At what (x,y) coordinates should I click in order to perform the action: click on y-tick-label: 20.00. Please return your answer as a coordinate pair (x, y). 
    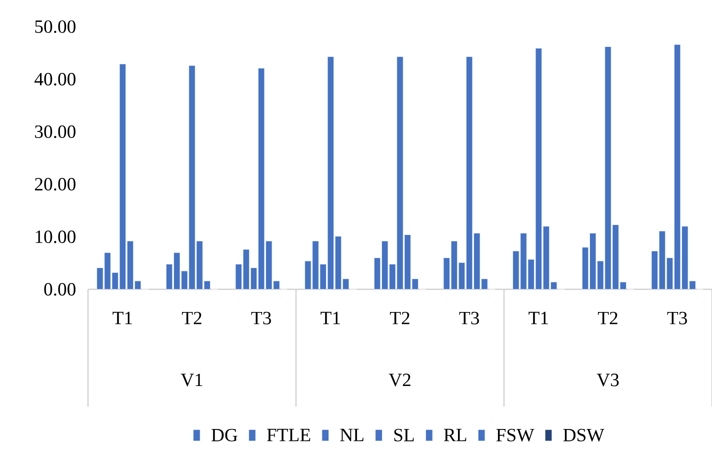
    Looking at the image, I should click on (55, 184).